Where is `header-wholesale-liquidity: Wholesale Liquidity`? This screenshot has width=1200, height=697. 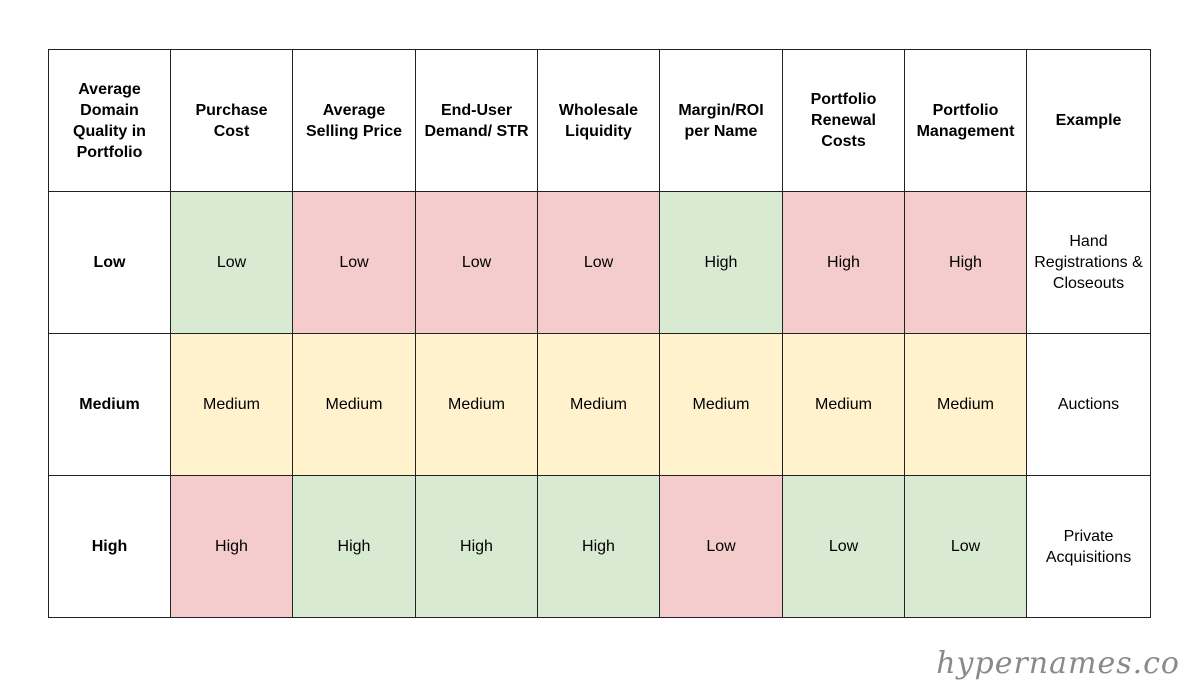
header-wholesale-liquidity: Wholesale Liquidity is located at coordinates (598, 120).